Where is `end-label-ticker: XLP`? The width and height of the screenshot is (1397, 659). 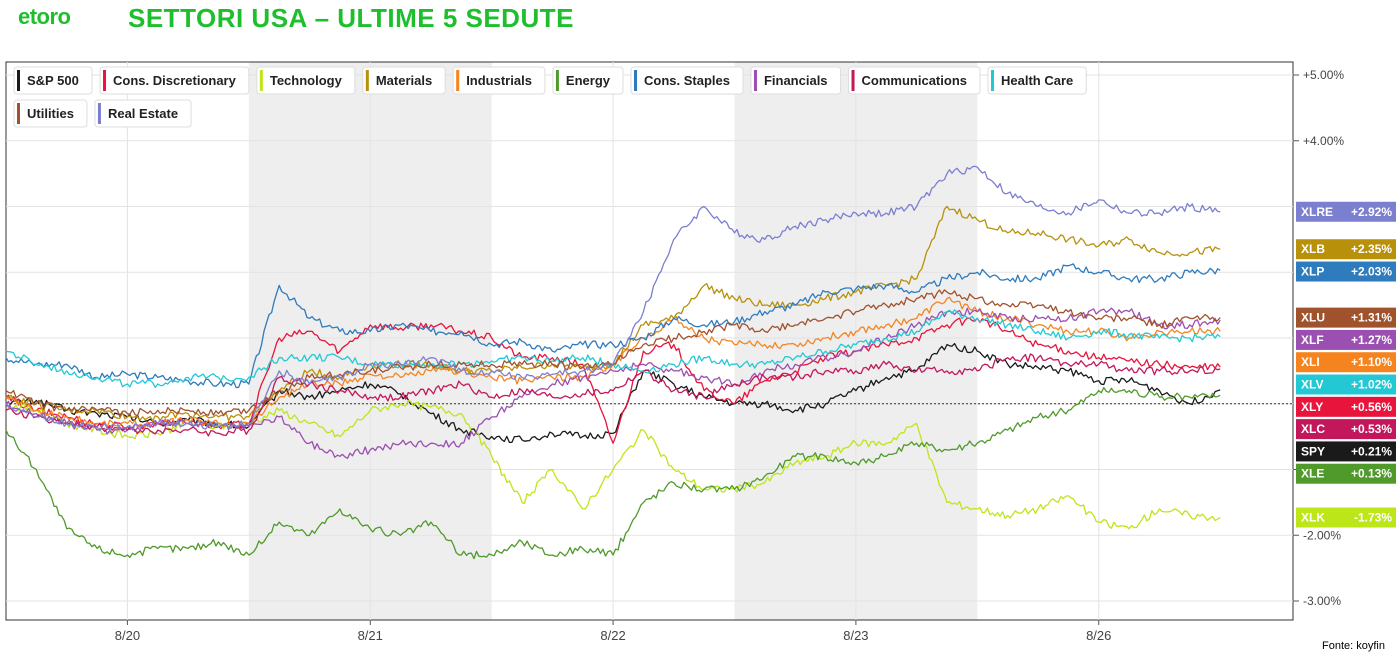 end-label-ticker: XLP is located at coordinates (1312, 272).